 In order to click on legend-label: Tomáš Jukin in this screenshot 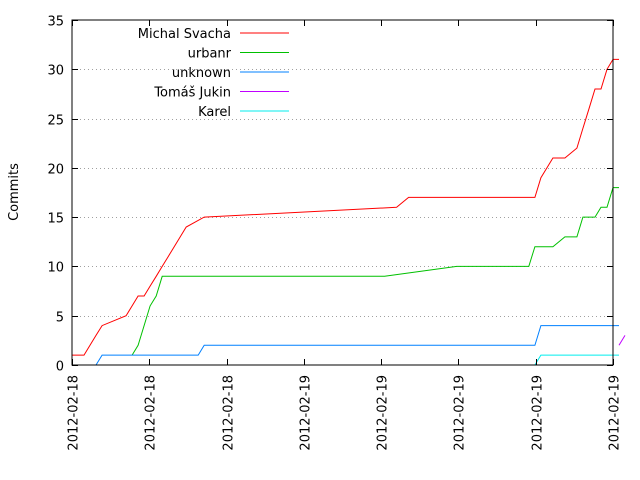, I will do `click(192, 93)`.